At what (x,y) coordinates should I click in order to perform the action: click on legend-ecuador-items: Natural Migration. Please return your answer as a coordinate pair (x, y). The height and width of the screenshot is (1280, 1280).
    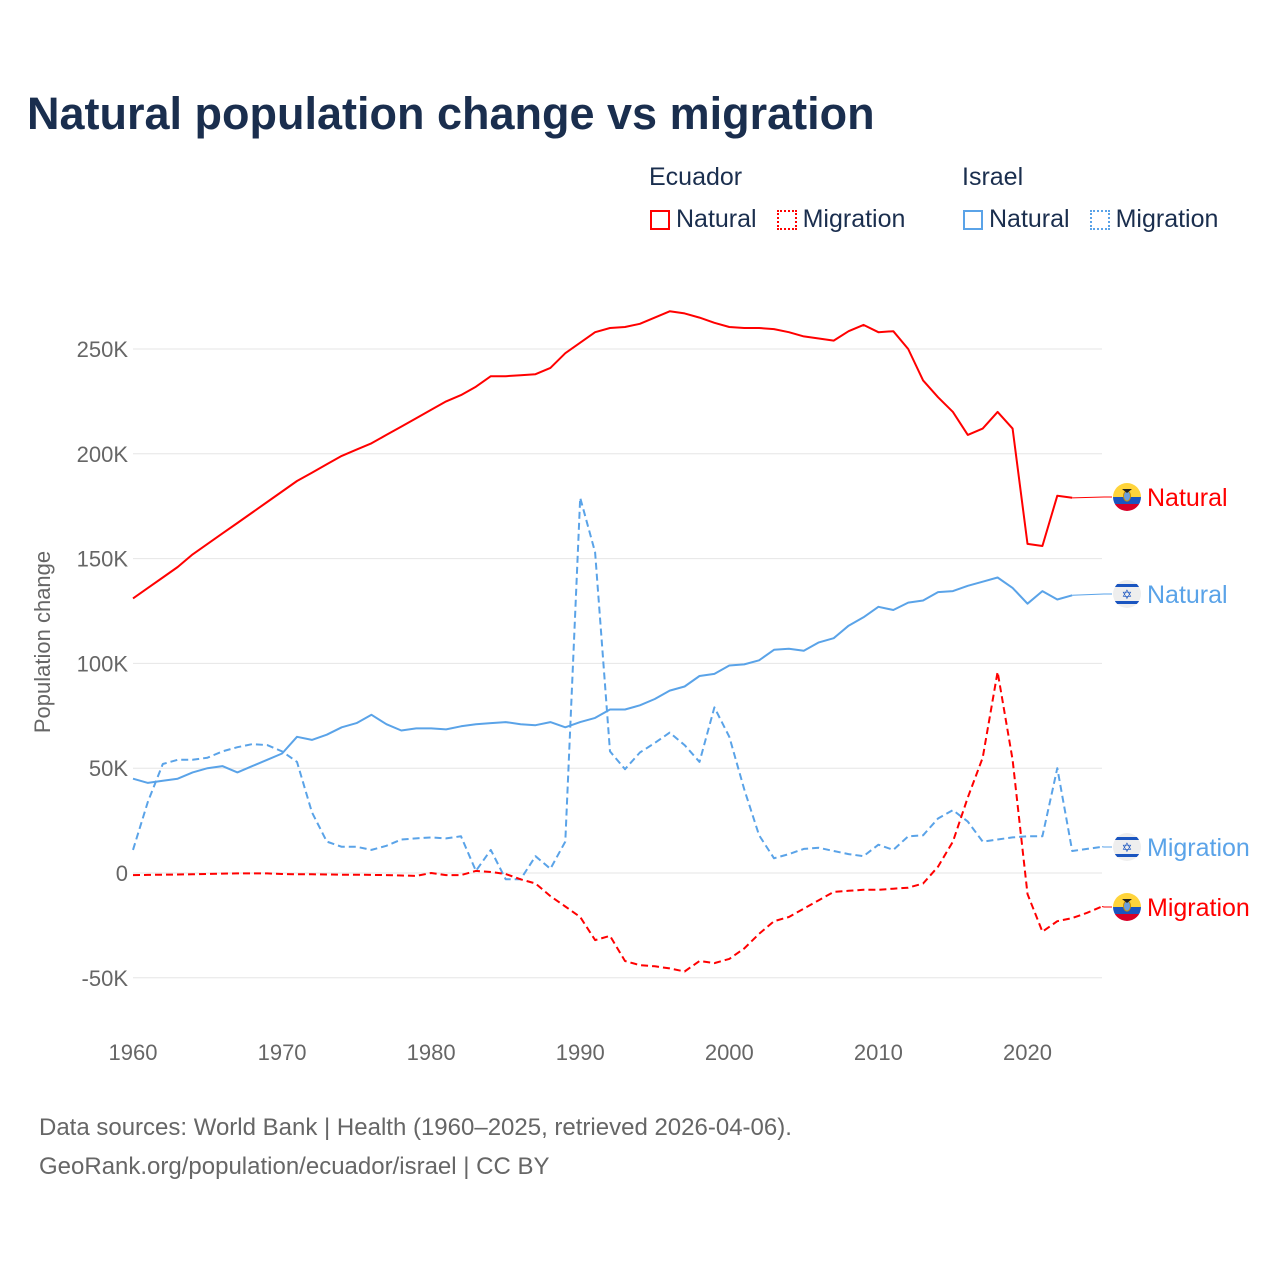
    Looking at the image, I should click on (777, 219).